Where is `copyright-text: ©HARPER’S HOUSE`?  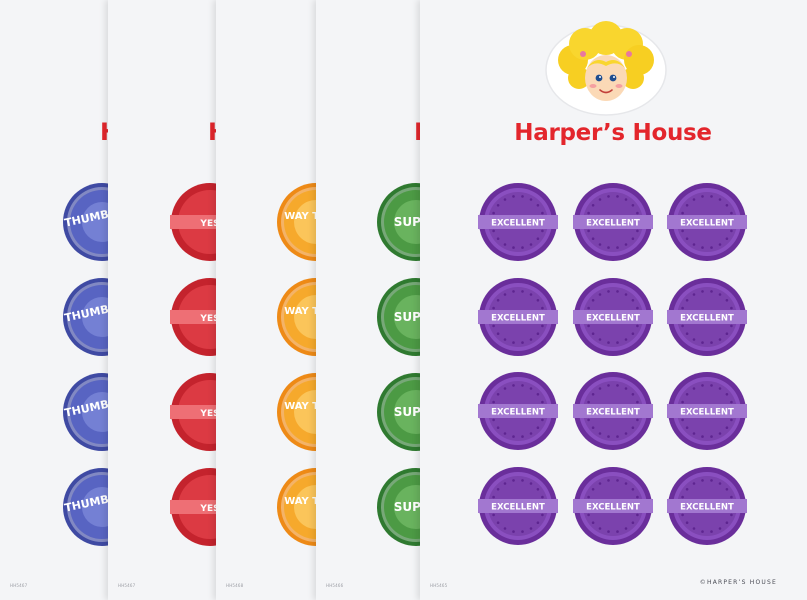 copyright-text: ©HARPER’S HOUSE is located at coordinates (738, 582).